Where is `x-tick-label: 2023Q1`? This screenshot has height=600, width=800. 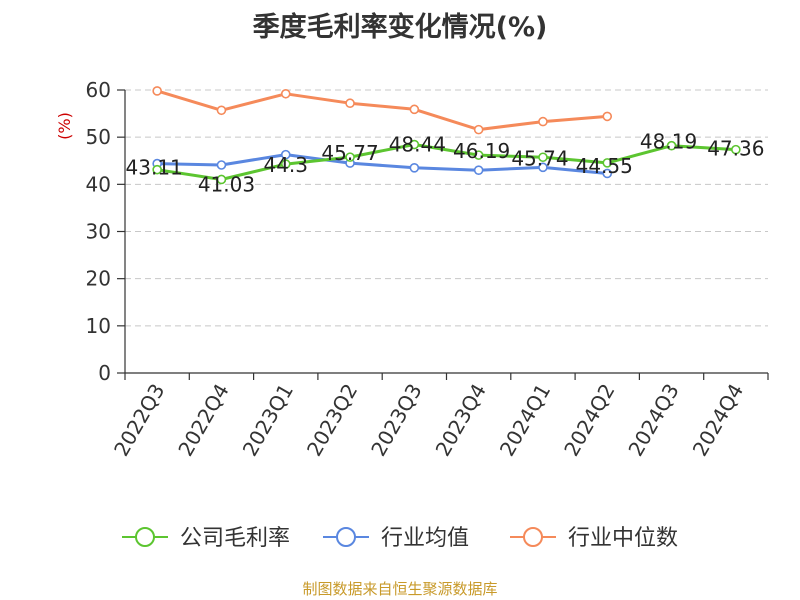 x-tick-label: 2023Q1 is located at coordinates (268, 420).